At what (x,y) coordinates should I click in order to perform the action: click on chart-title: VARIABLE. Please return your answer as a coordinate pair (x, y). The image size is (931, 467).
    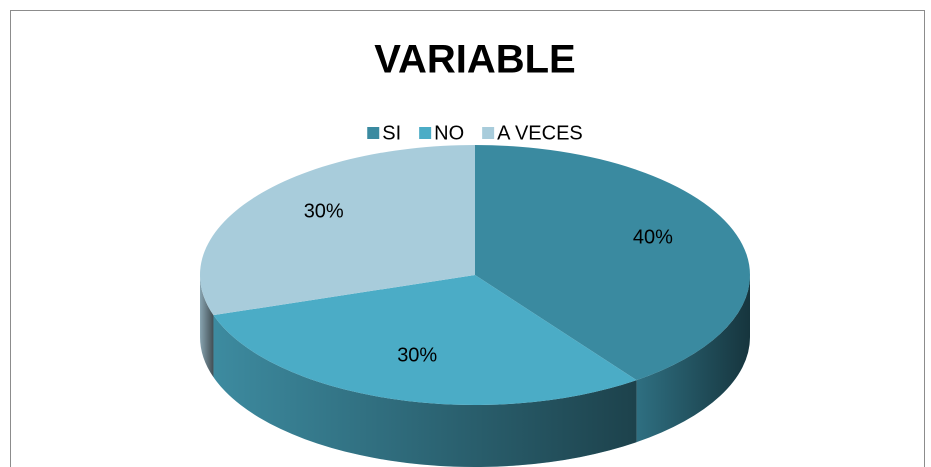
    Looking at the image, I should click on (474, 60).